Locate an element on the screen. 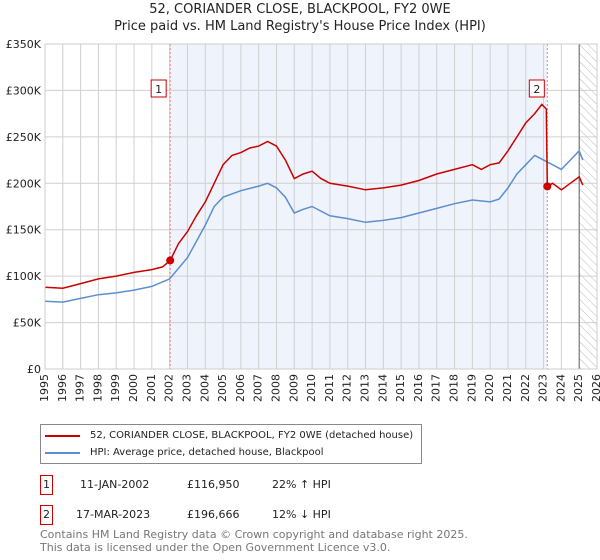 The height and width of the screenshot is (560, 600). x-tick-label: 2015 is located at coordinates (400, 388).